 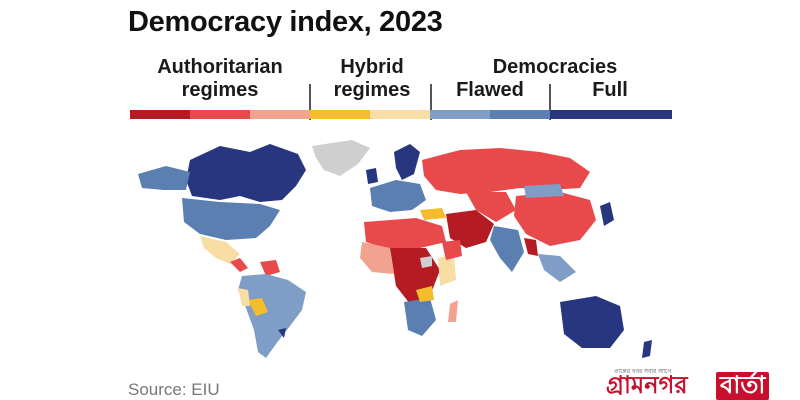 What do you see at coordinates (507, 249) in the screenshot?
I see `region-india` at bounding box center [507, 249].